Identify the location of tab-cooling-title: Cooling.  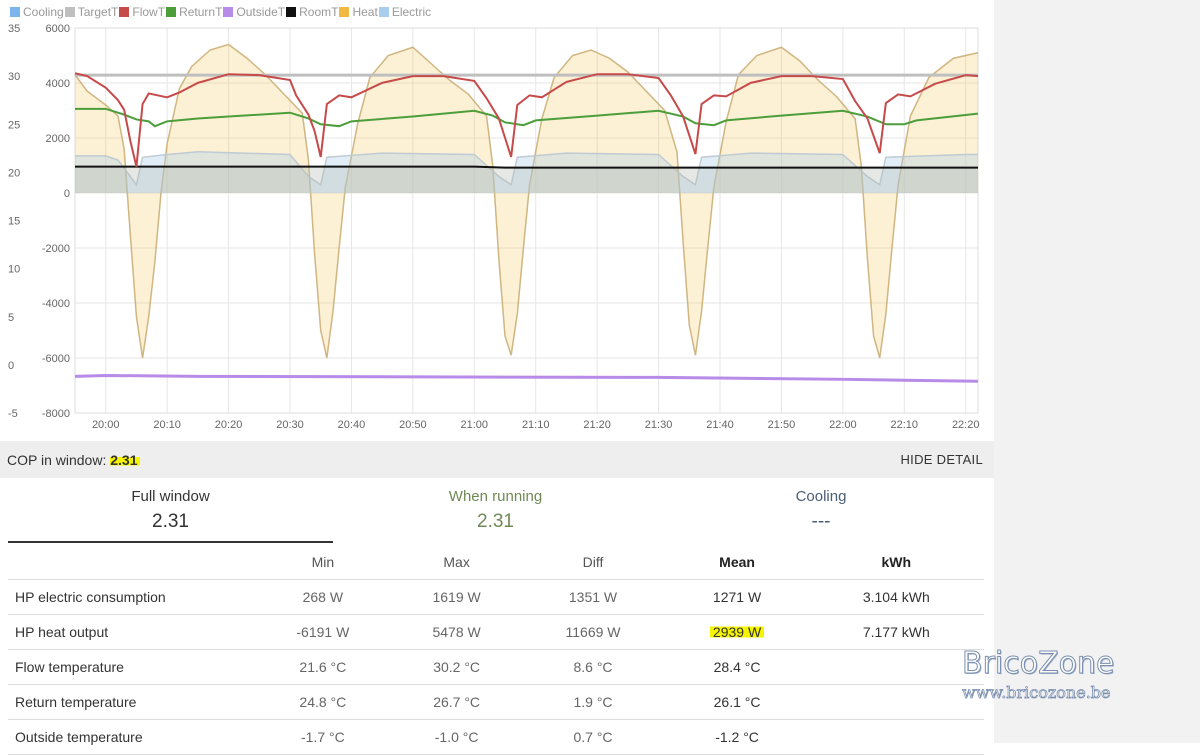
(821, 496).